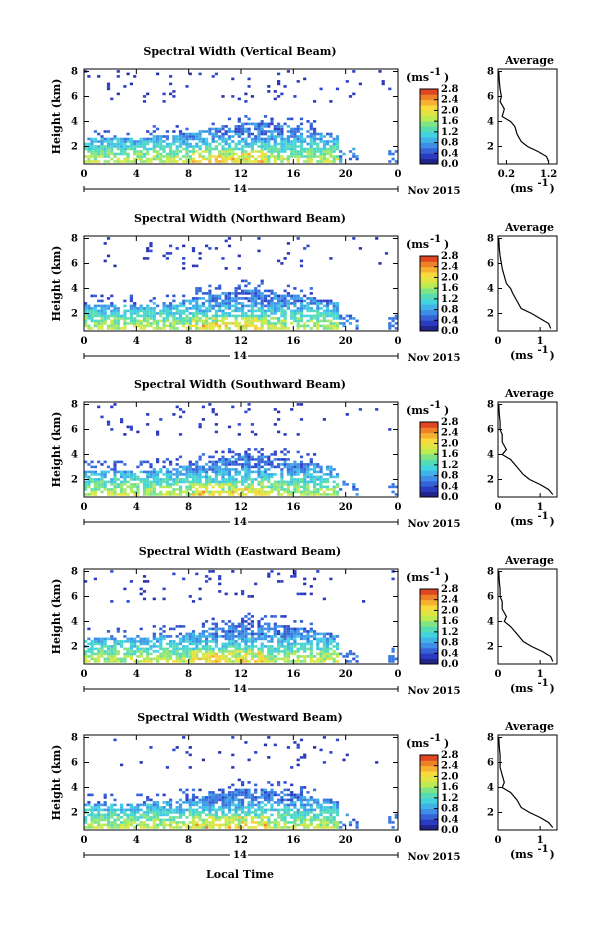 Image resolution: width=611 pixels, height=929 pixels. Describe the element at coordinates (74, 72) in the screenshot. I see `y-tick-label: 8` at that location.